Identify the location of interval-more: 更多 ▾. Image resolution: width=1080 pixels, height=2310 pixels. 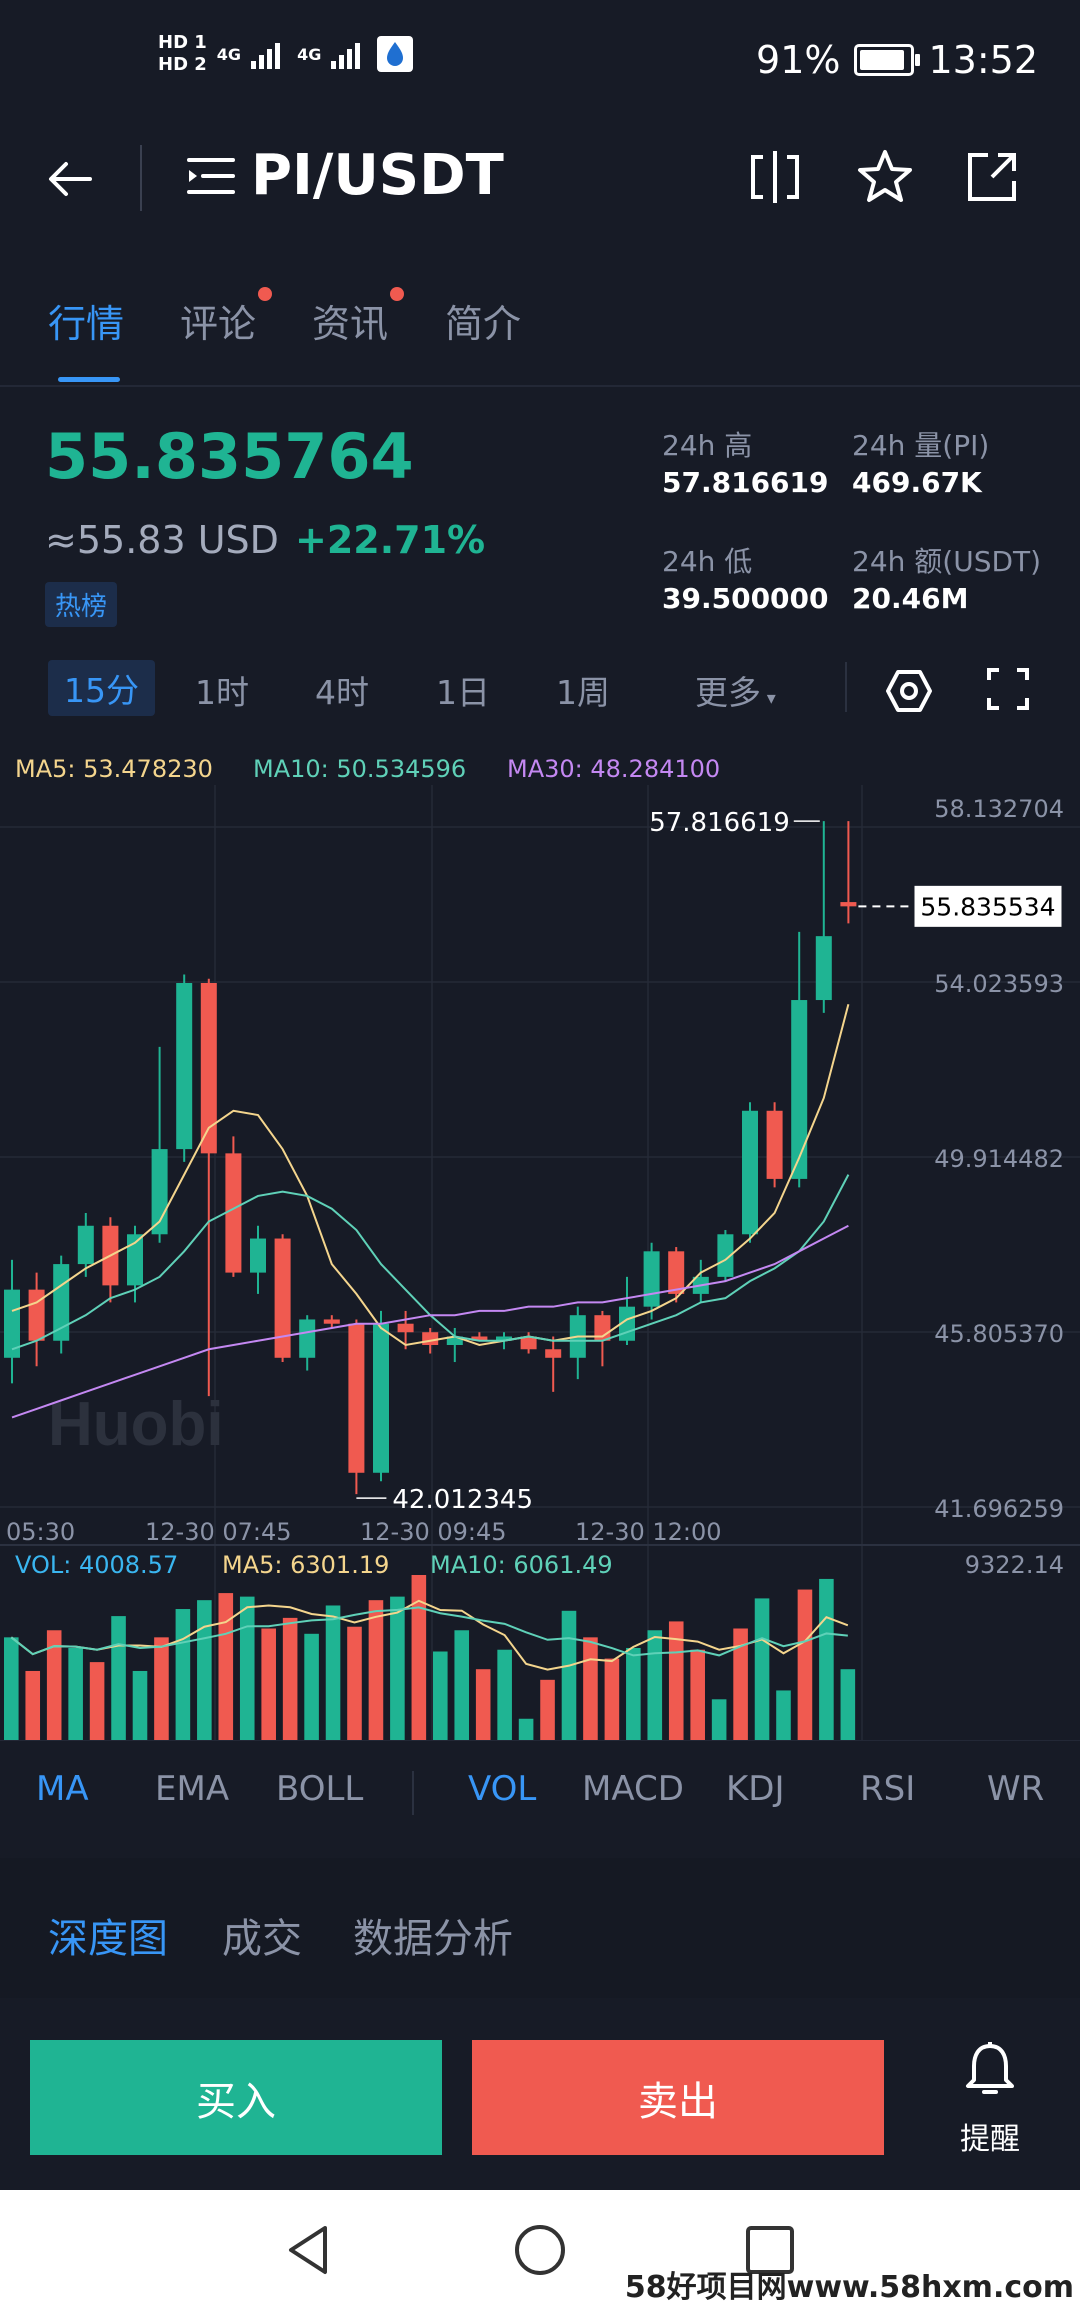
(735, 690).